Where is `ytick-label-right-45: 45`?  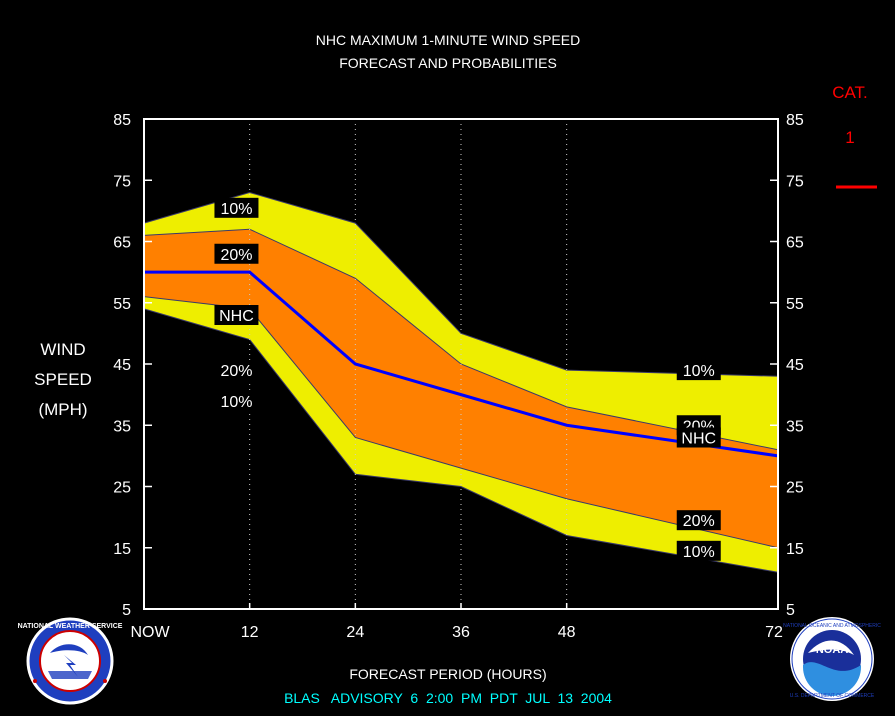 ytick-label-right-45: 45 is located at coordinates (795, 365).